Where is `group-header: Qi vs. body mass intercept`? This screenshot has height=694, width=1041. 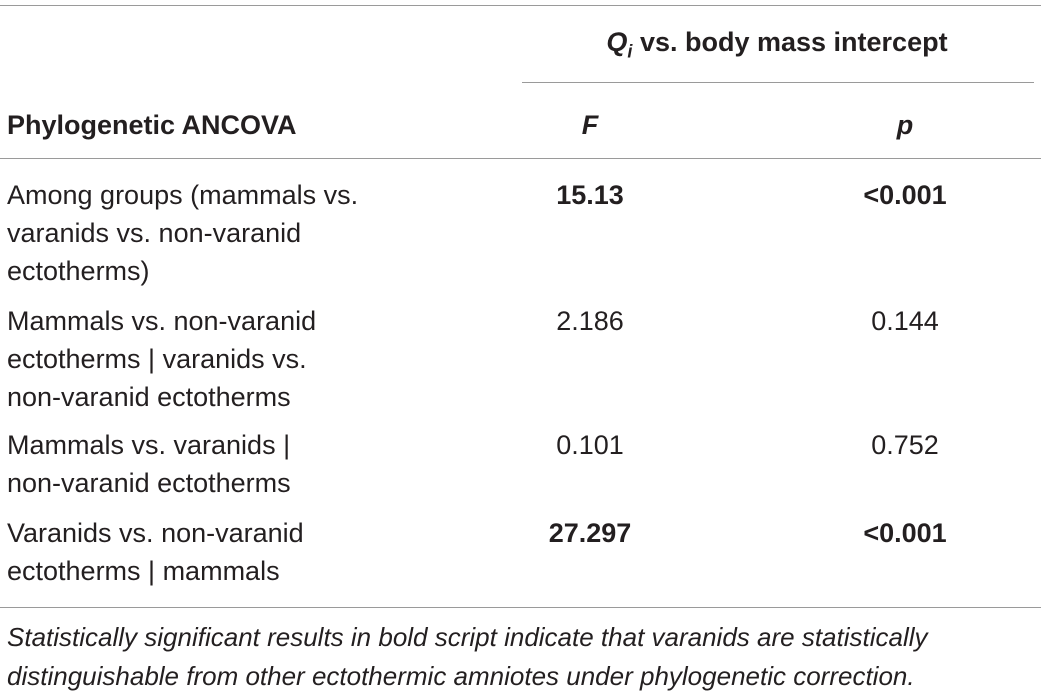
group-header: Qi vs. body mass intercept is located at coordinates (776, 46).